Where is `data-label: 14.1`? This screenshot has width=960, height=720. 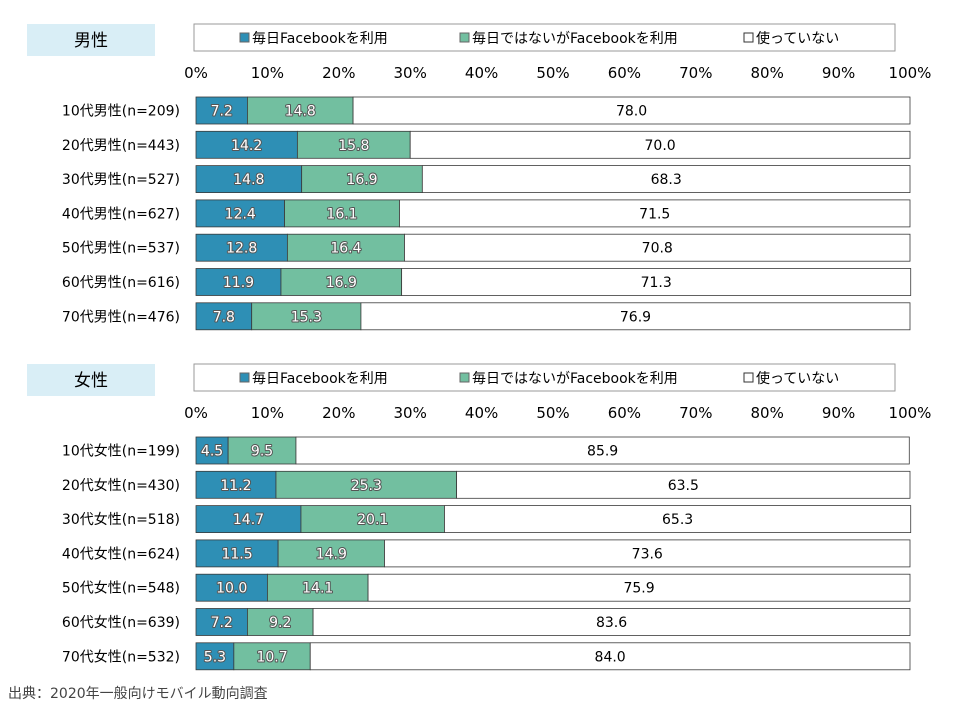
data-label: 14.1 is located at coordinates (317, 589).